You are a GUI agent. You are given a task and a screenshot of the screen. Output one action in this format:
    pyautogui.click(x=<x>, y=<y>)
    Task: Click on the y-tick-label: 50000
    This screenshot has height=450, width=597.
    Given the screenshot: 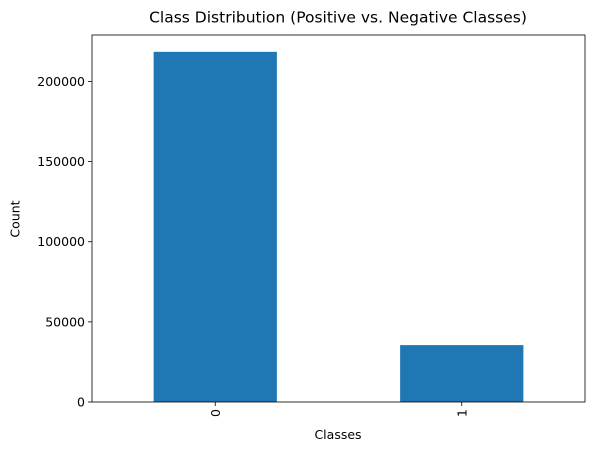 What is the action you would take?
    pyautogui.click(x=65, y=321)
    